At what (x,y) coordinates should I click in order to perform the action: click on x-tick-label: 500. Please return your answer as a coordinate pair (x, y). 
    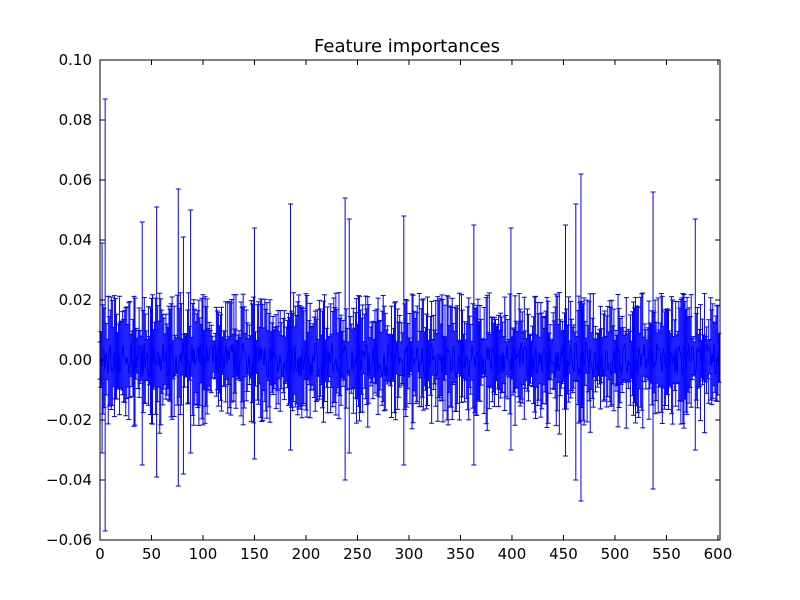
    Looking at the image, I should click on (615, 554).